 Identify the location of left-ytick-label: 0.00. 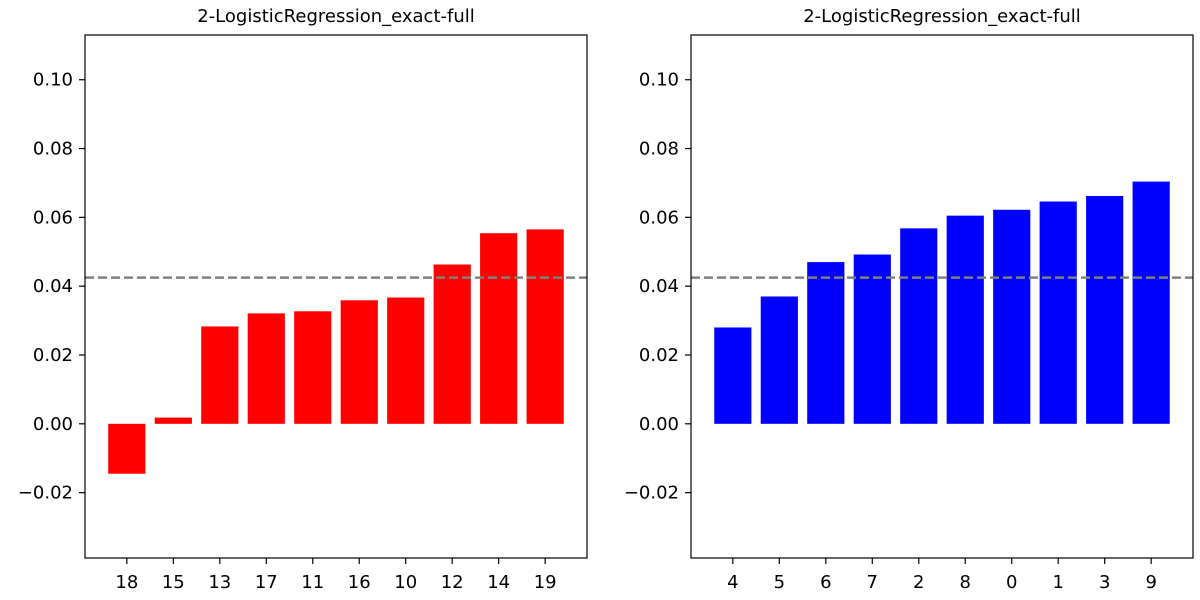
(53, 424).